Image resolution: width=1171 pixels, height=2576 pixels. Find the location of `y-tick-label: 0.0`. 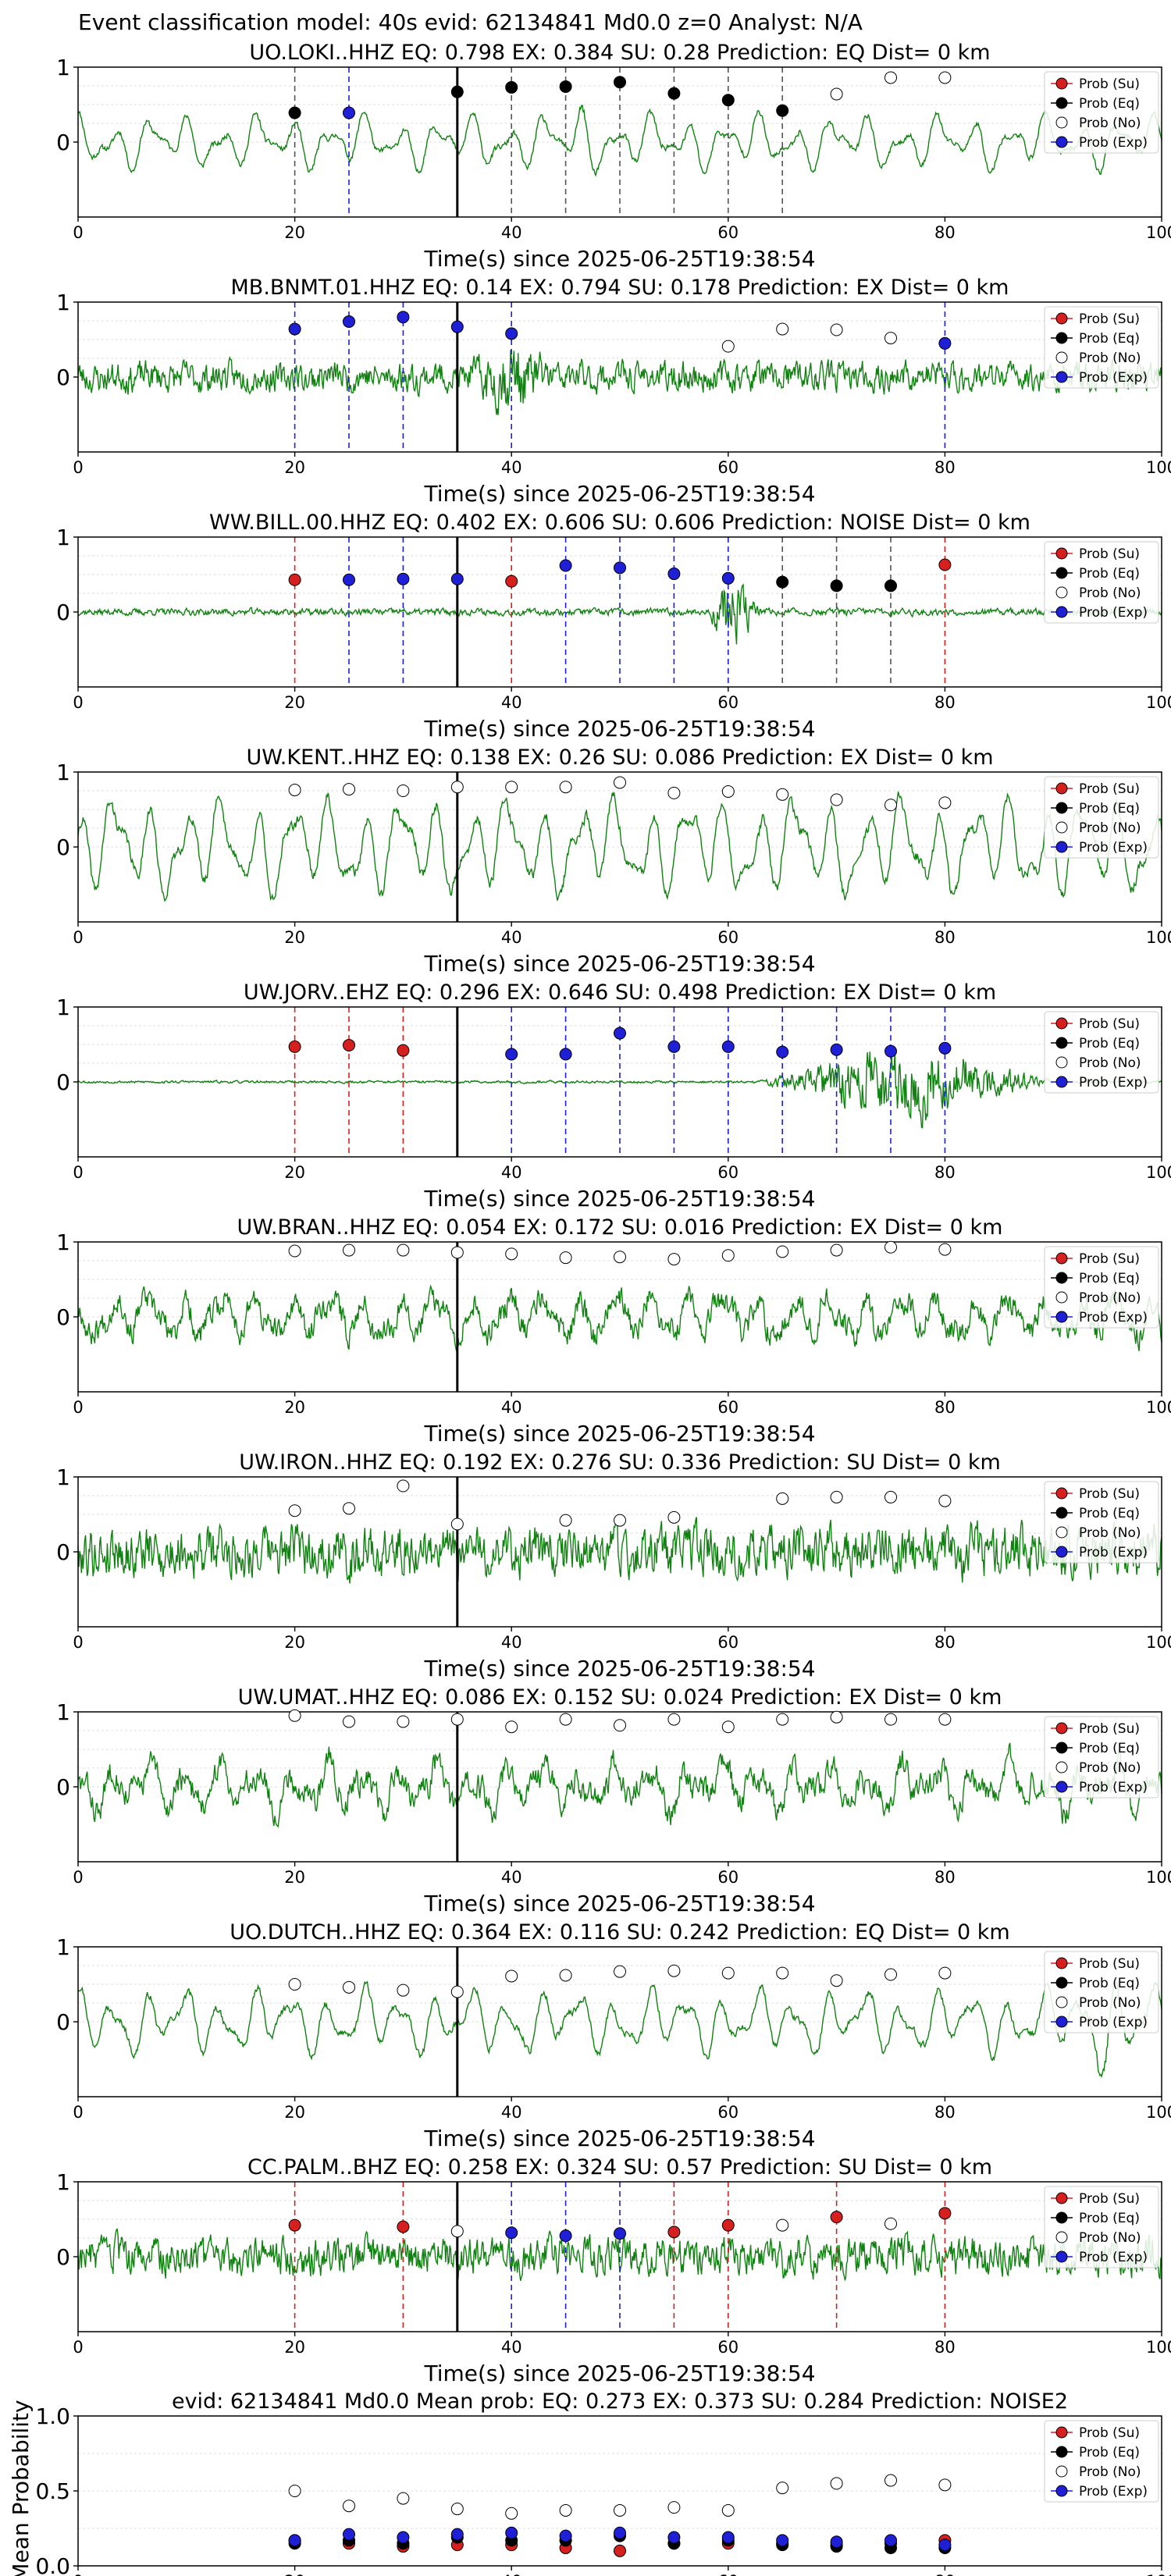

y-tick-label: 0.0 is located at coordinates (52, 2564).